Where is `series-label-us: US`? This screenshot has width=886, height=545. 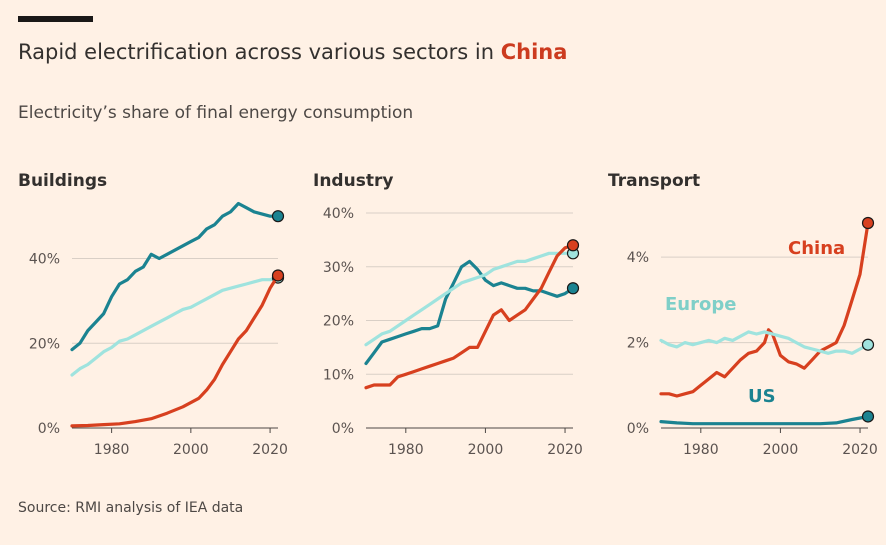 series-label-us: US is located at coordinates (762, 396).